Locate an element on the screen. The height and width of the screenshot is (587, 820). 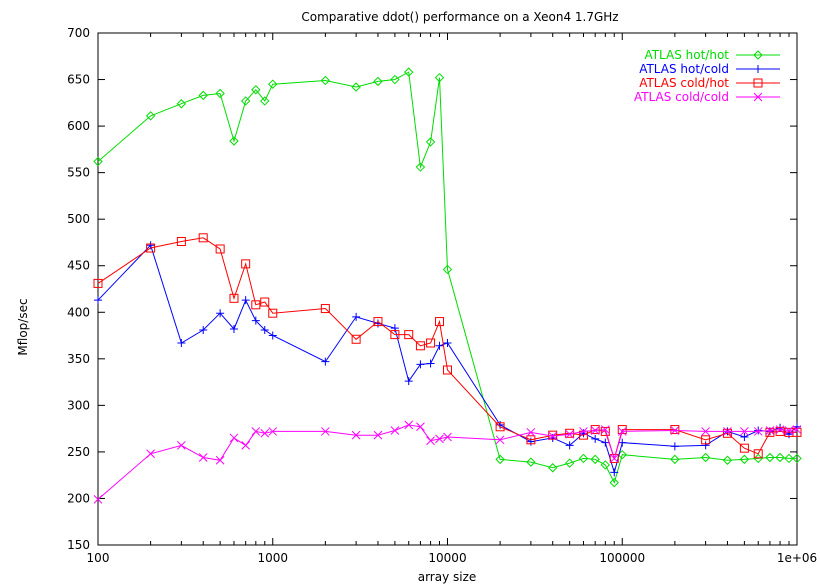
series-line is located at coordinates (447, 462).